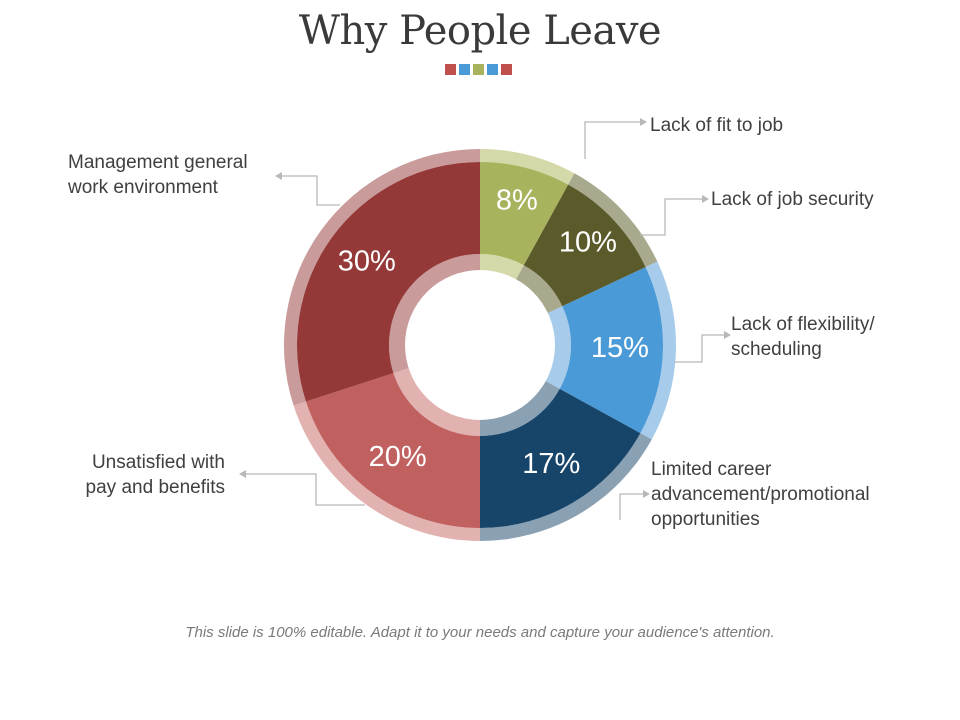  I want to click on category-label: Limited career, so click(711, 469).